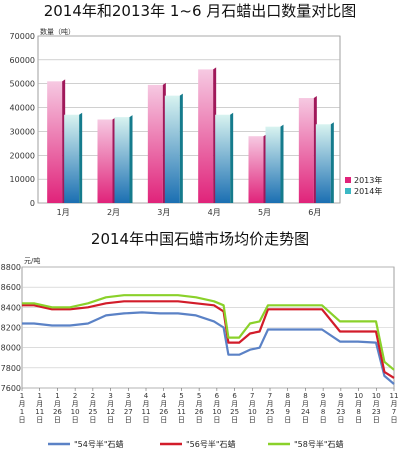 The height and width of the screenshot is (469, 400). What do you see at coordinates (234, 408) in the screenshot?
I see `line-x-tick-label: 6 月 25 日` at bounding box center [234, 408].